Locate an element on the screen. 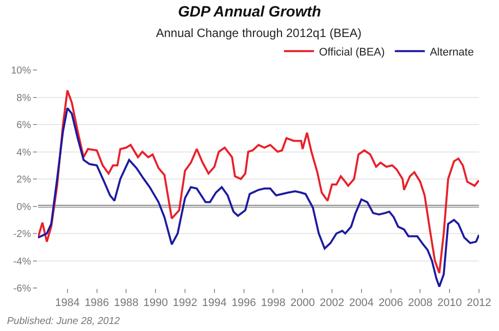 Image resolution: width=499 pixels, height=331 pixels. y-tick-label: 0% is located at coordinates (24, 207).